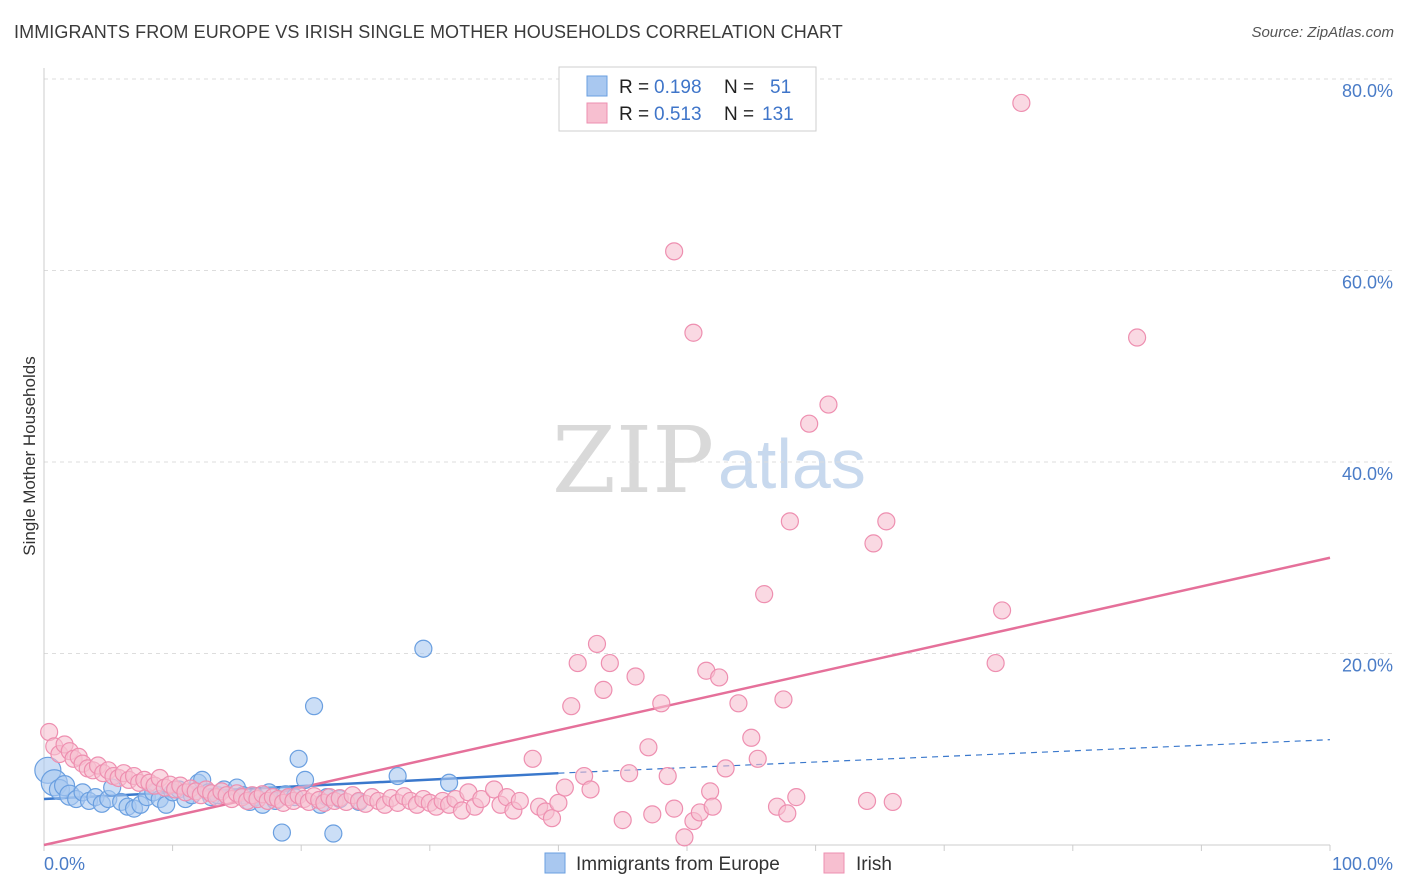  What do you see at coordinates (678, 114) in the screenshot?
I see `legend-r-value-2: 0.513` at bounding box center [678, 114].